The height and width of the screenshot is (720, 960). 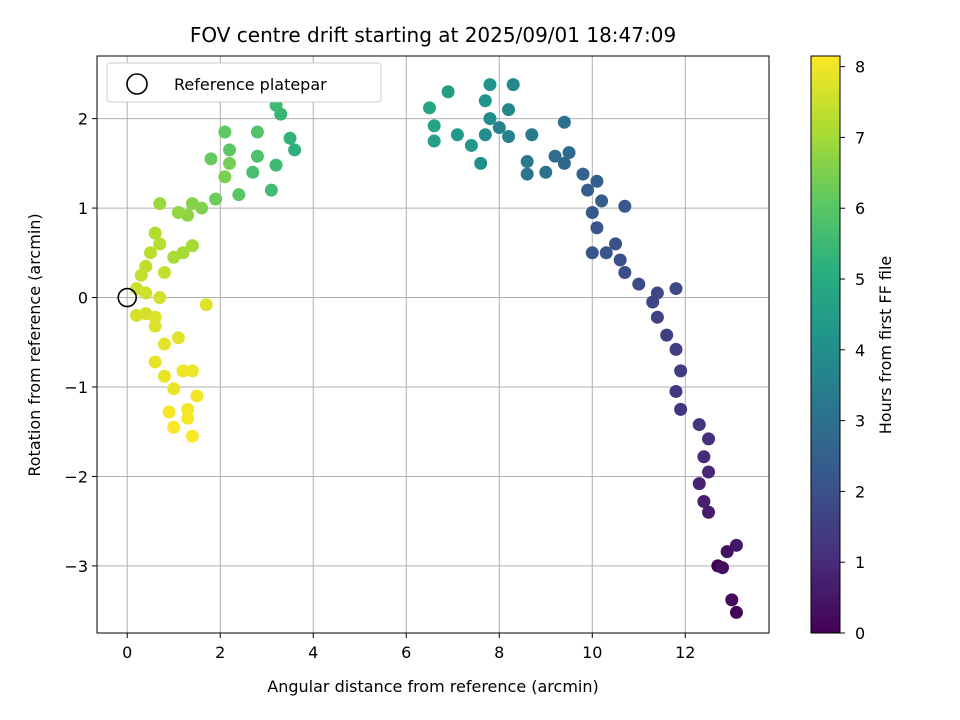 I want to click on x-tick-label: 12, so click(x=685, y=652).